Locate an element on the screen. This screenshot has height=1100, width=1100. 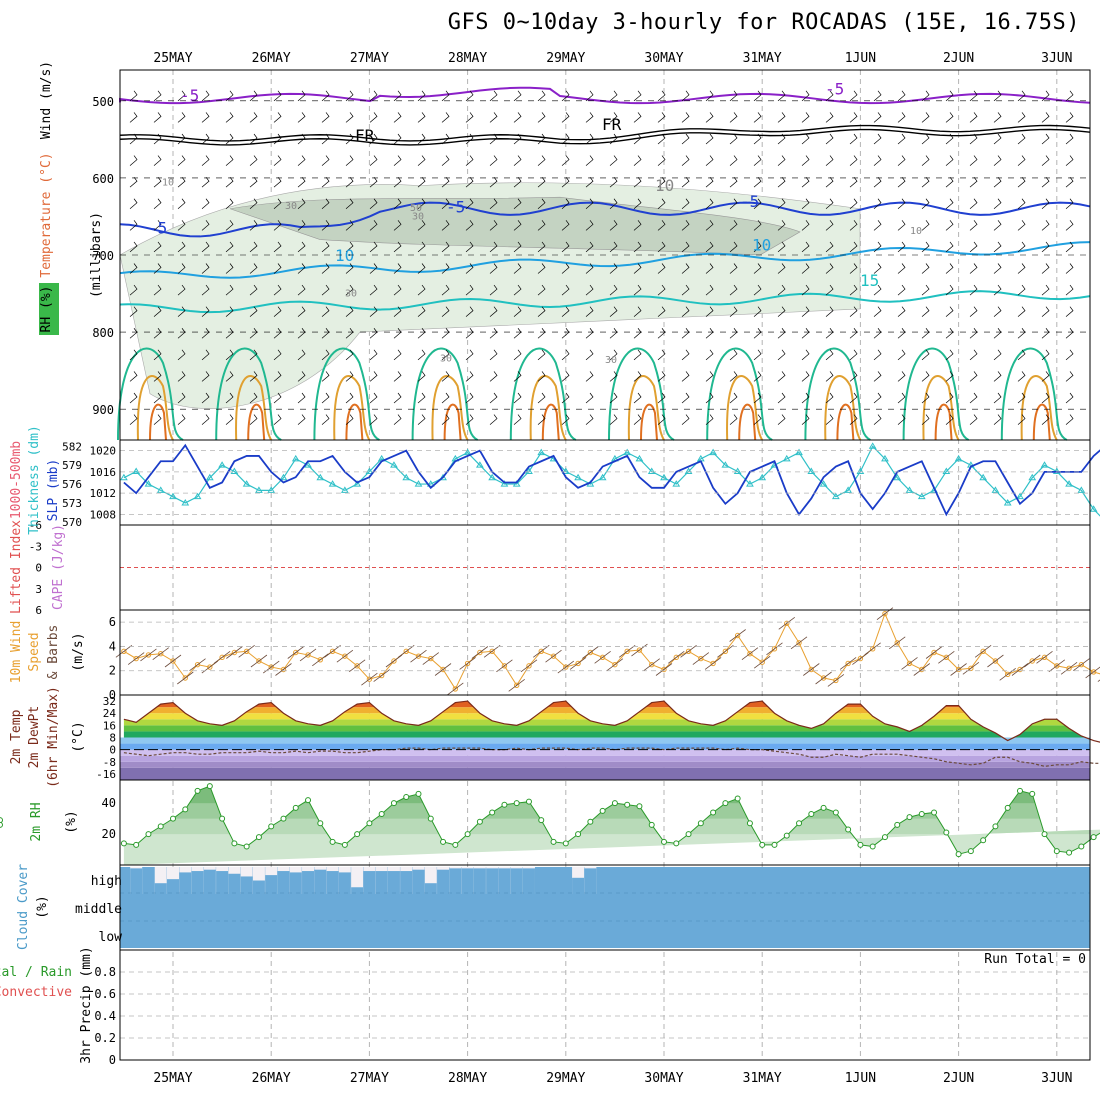
precip-tick: 0 is located at coordinates (112, 1060).